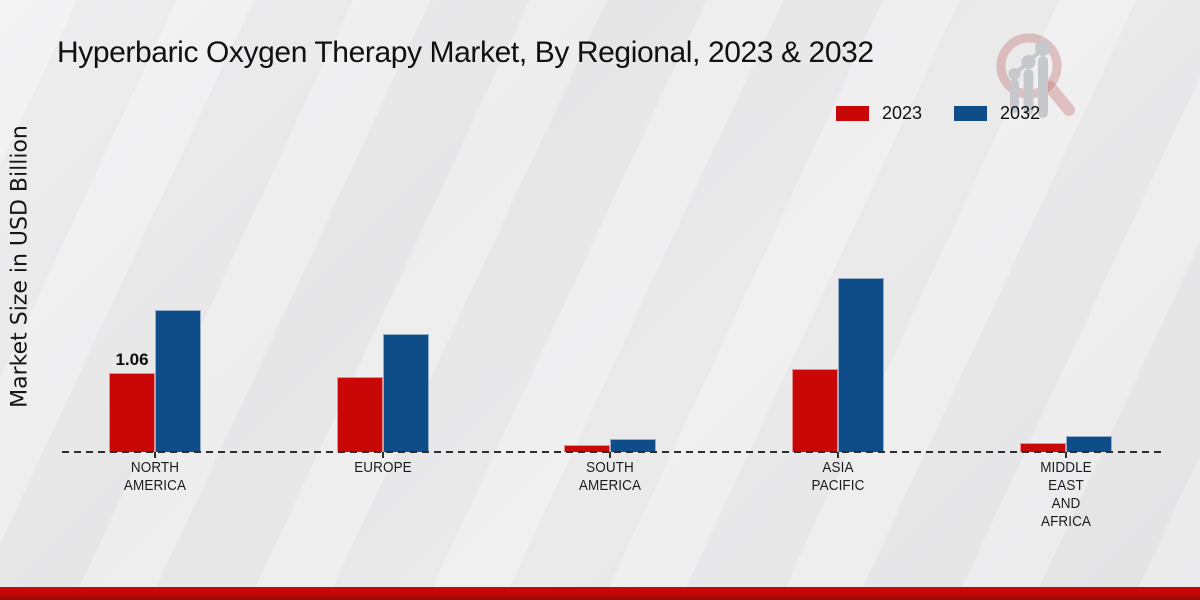  What do you see at coordinates (610, 476) in the screenshot?
I see `category-label-south-america: SOUTH AMERICA` at bounding box center [610, 476].